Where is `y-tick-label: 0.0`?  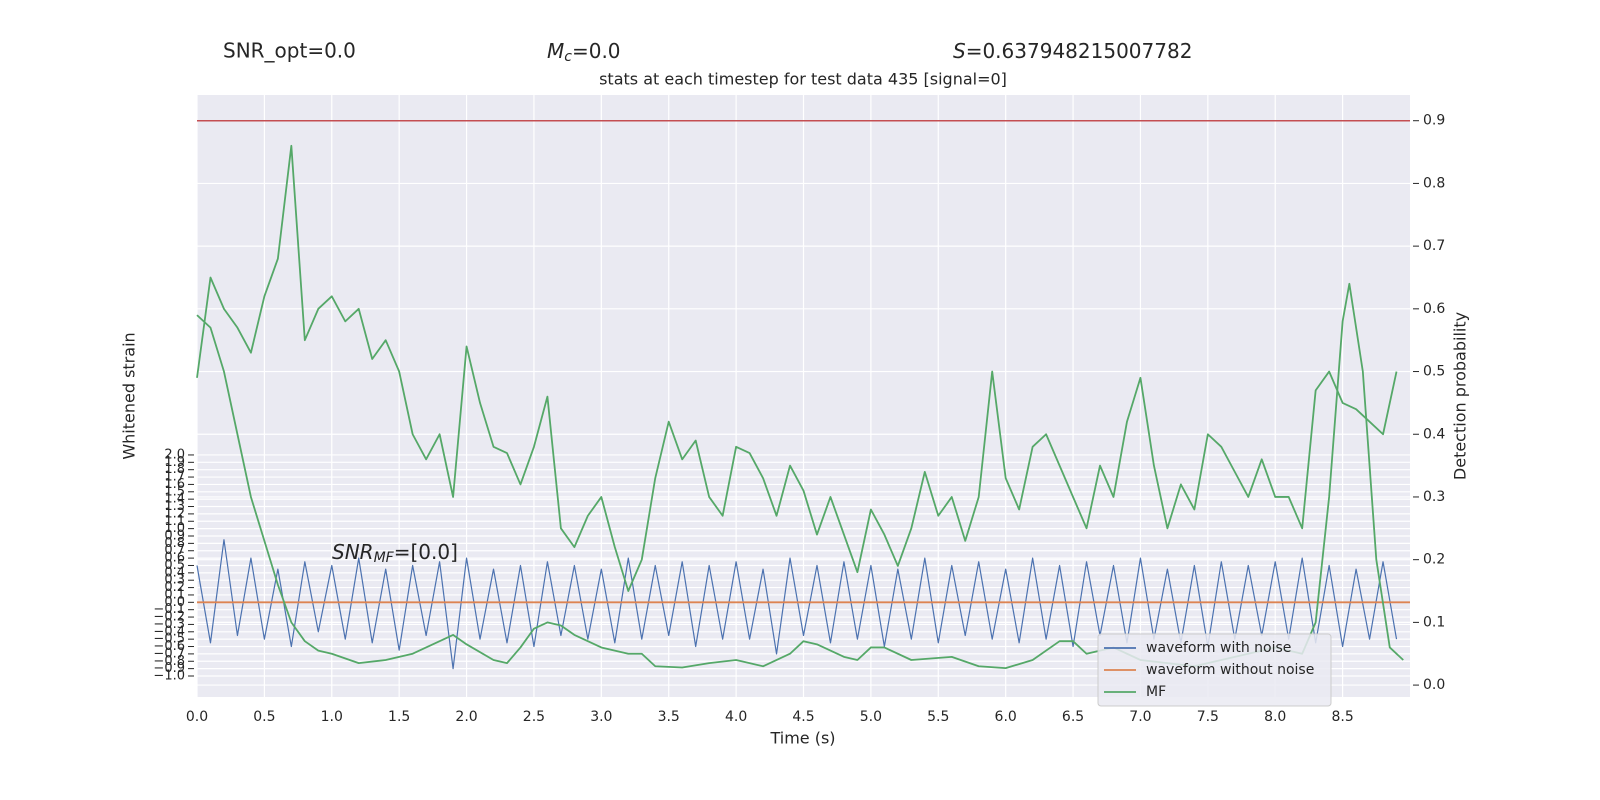 y-tick-label: 0.0 is located at coordinates (174, 602).